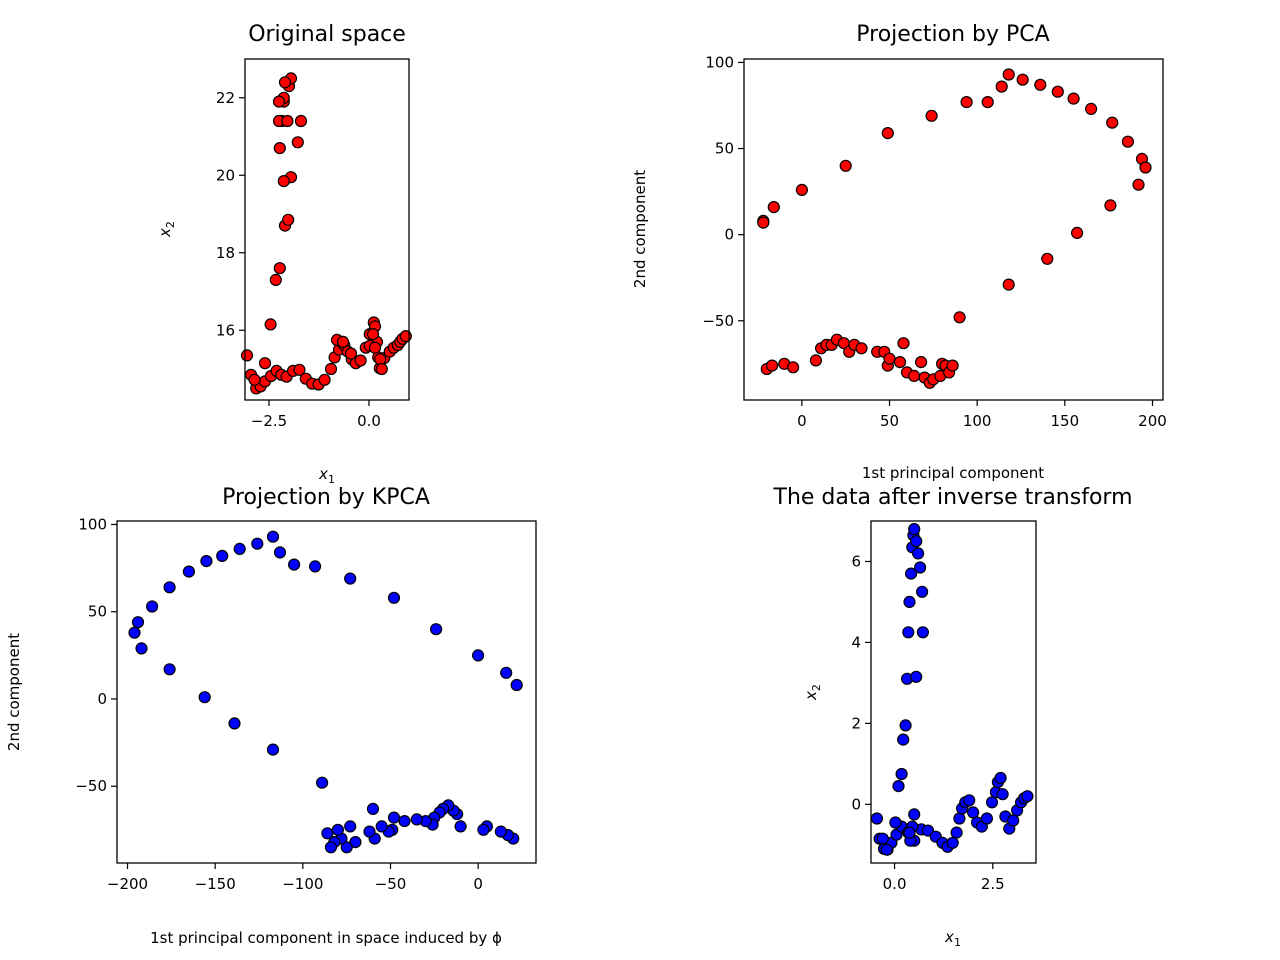 This screenshot has height=960, width=1280. I want to click on chart-title: Projection by PCA, so click(952, 34).